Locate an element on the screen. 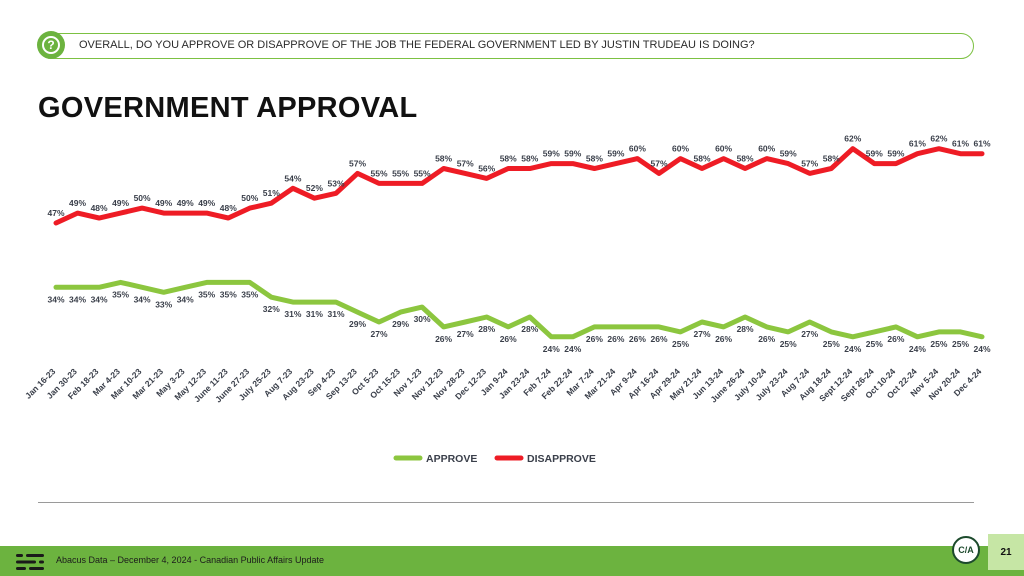  data-label-disapprove: 53% is located at coordinates (335, 183).